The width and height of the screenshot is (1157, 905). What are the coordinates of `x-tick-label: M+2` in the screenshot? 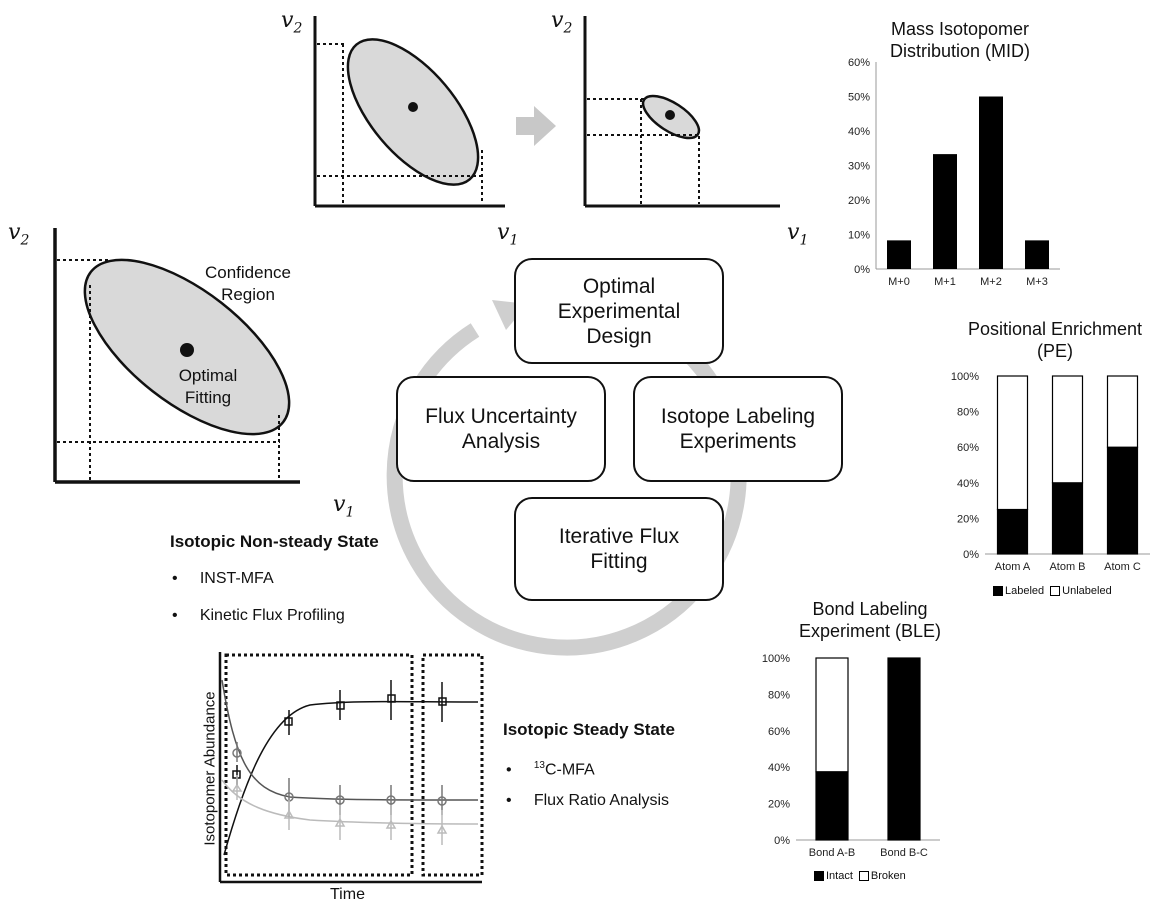 It's located at (991, 282).